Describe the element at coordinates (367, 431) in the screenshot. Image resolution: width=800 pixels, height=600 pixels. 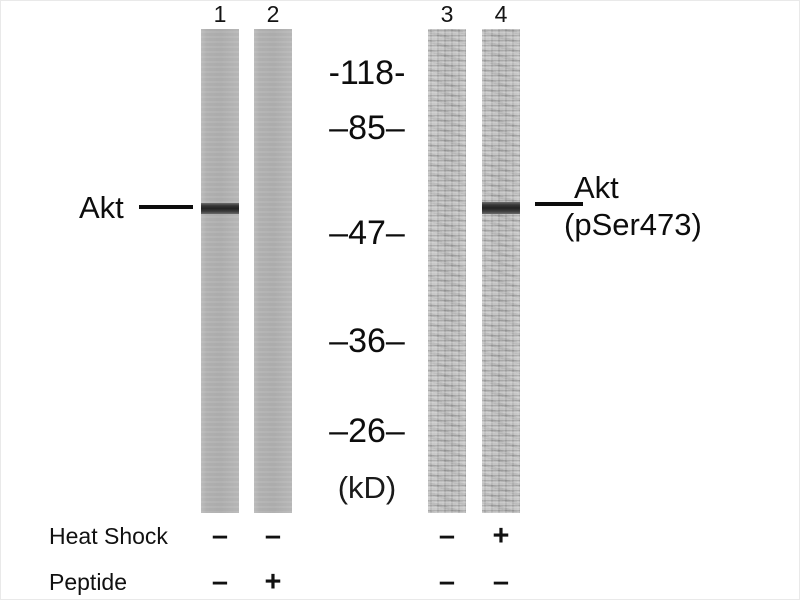
I see `mw-marker-26: –26–` at that location.